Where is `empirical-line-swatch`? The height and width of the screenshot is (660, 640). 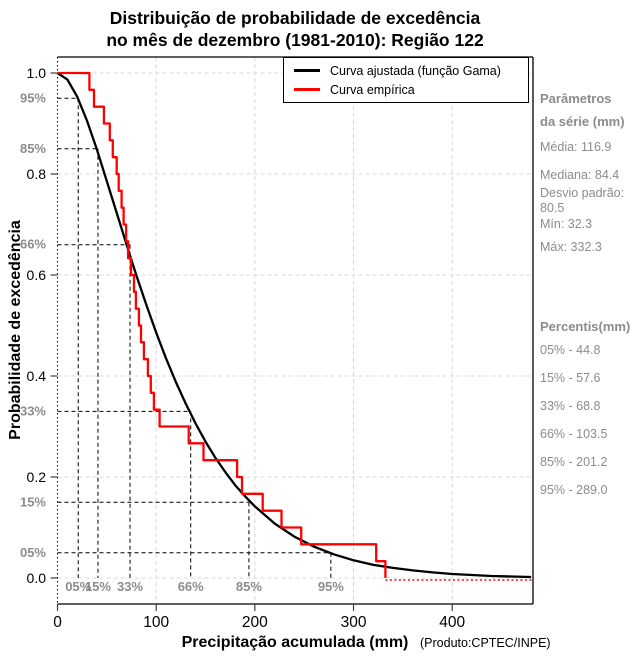 empirical-line-swatch is located at coordinates (307, 89).